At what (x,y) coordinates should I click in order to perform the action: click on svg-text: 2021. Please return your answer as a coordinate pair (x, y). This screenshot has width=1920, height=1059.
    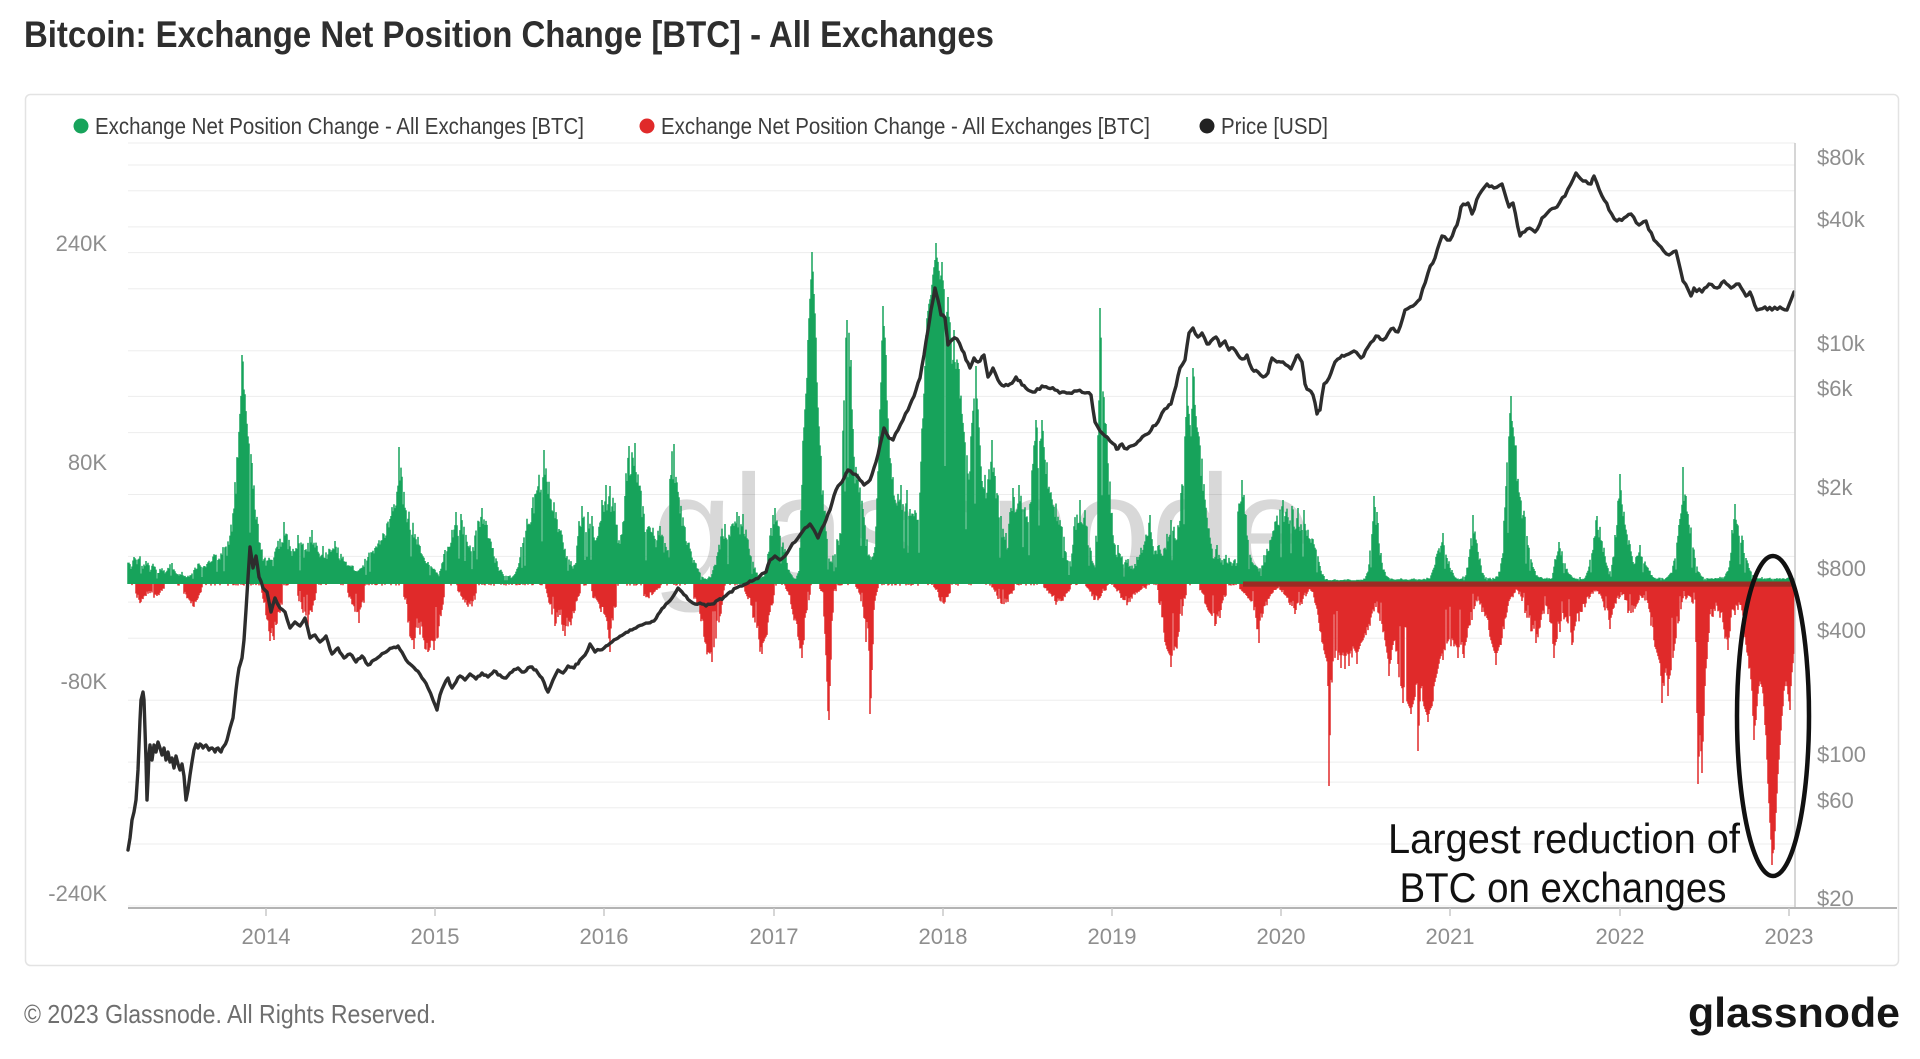
    Looking at the image, I should click on (1450, 936).